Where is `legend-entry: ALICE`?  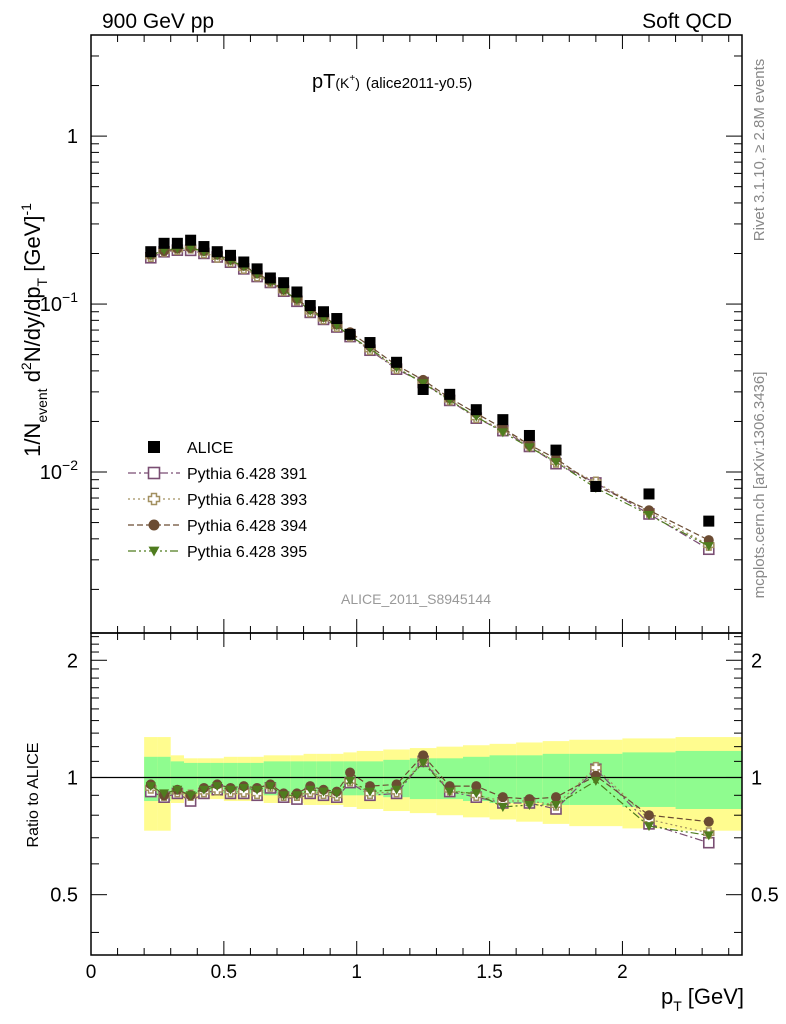 legend-entry: ALICE is located at coordinates (190, 448).